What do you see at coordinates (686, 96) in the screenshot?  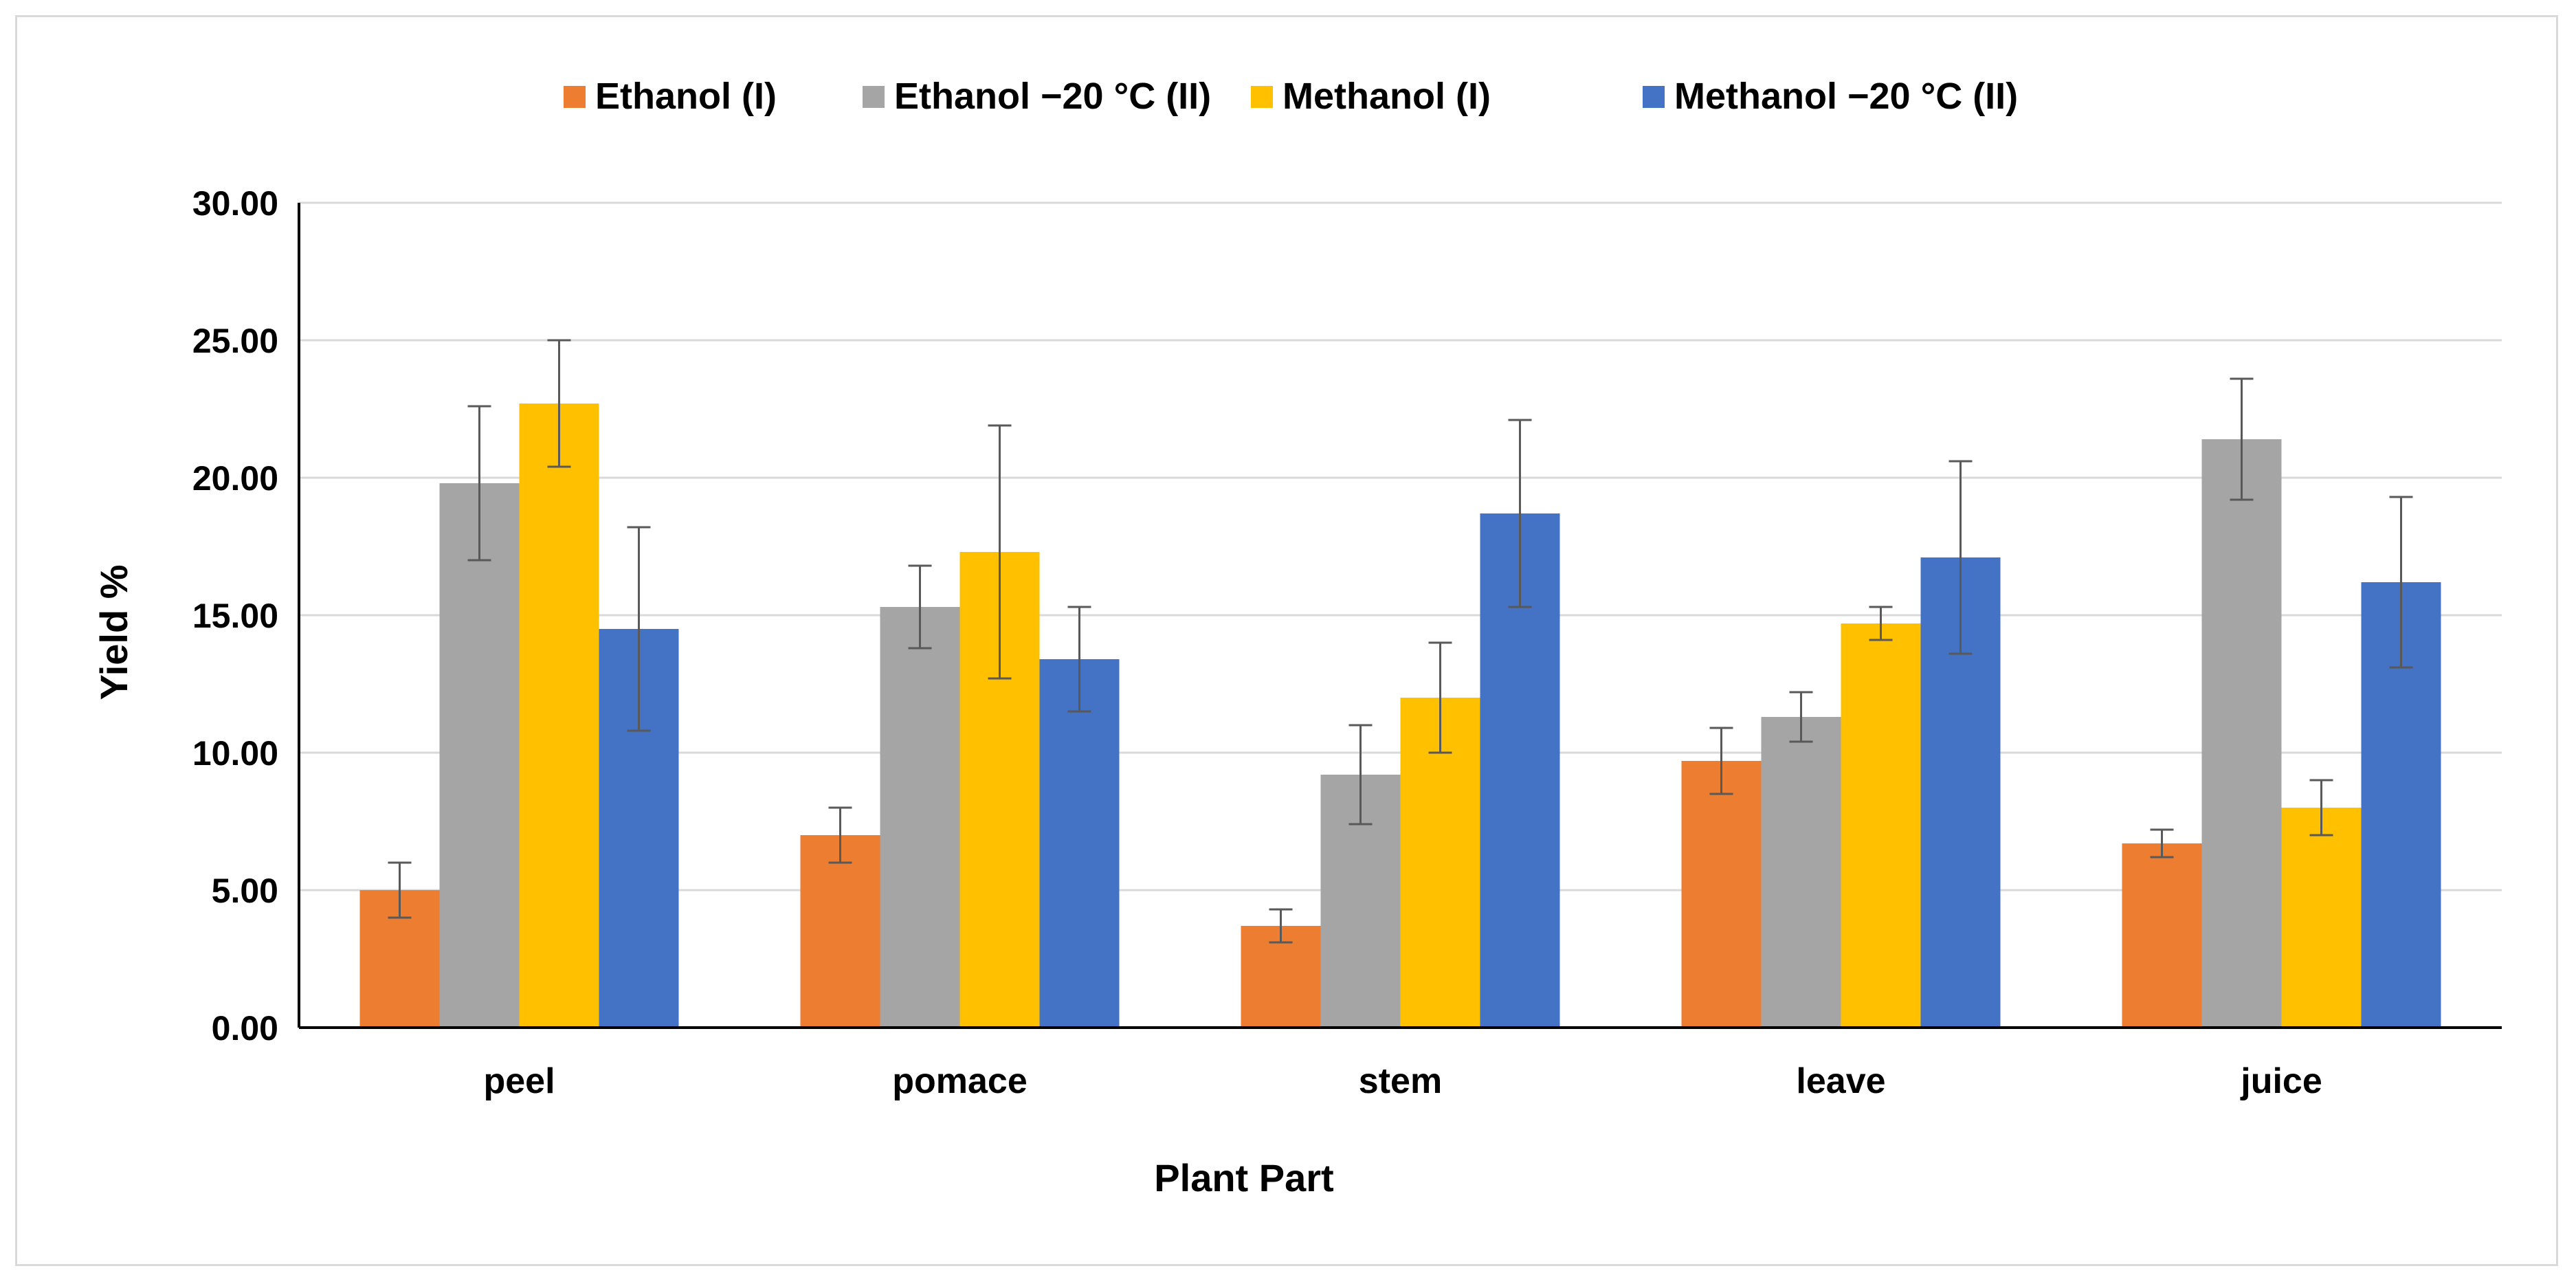 I see `legend-label-1: Ethanol (I)` at bounding box center [686, 96].